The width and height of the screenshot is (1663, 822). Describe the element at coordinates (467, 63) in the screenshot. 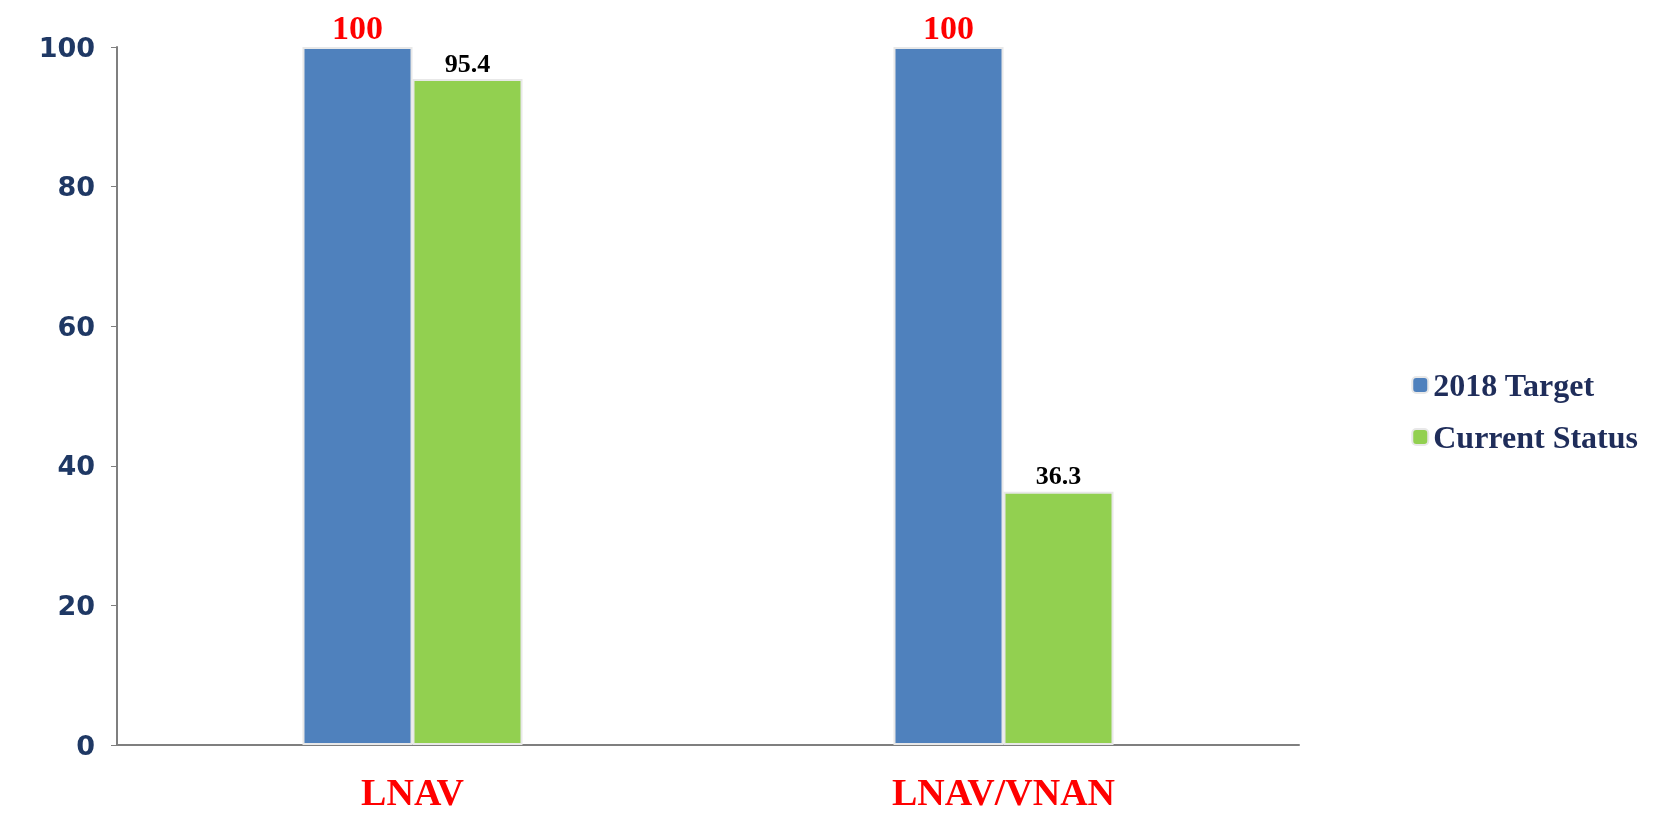

I see `data-label: 95.4` at that location.